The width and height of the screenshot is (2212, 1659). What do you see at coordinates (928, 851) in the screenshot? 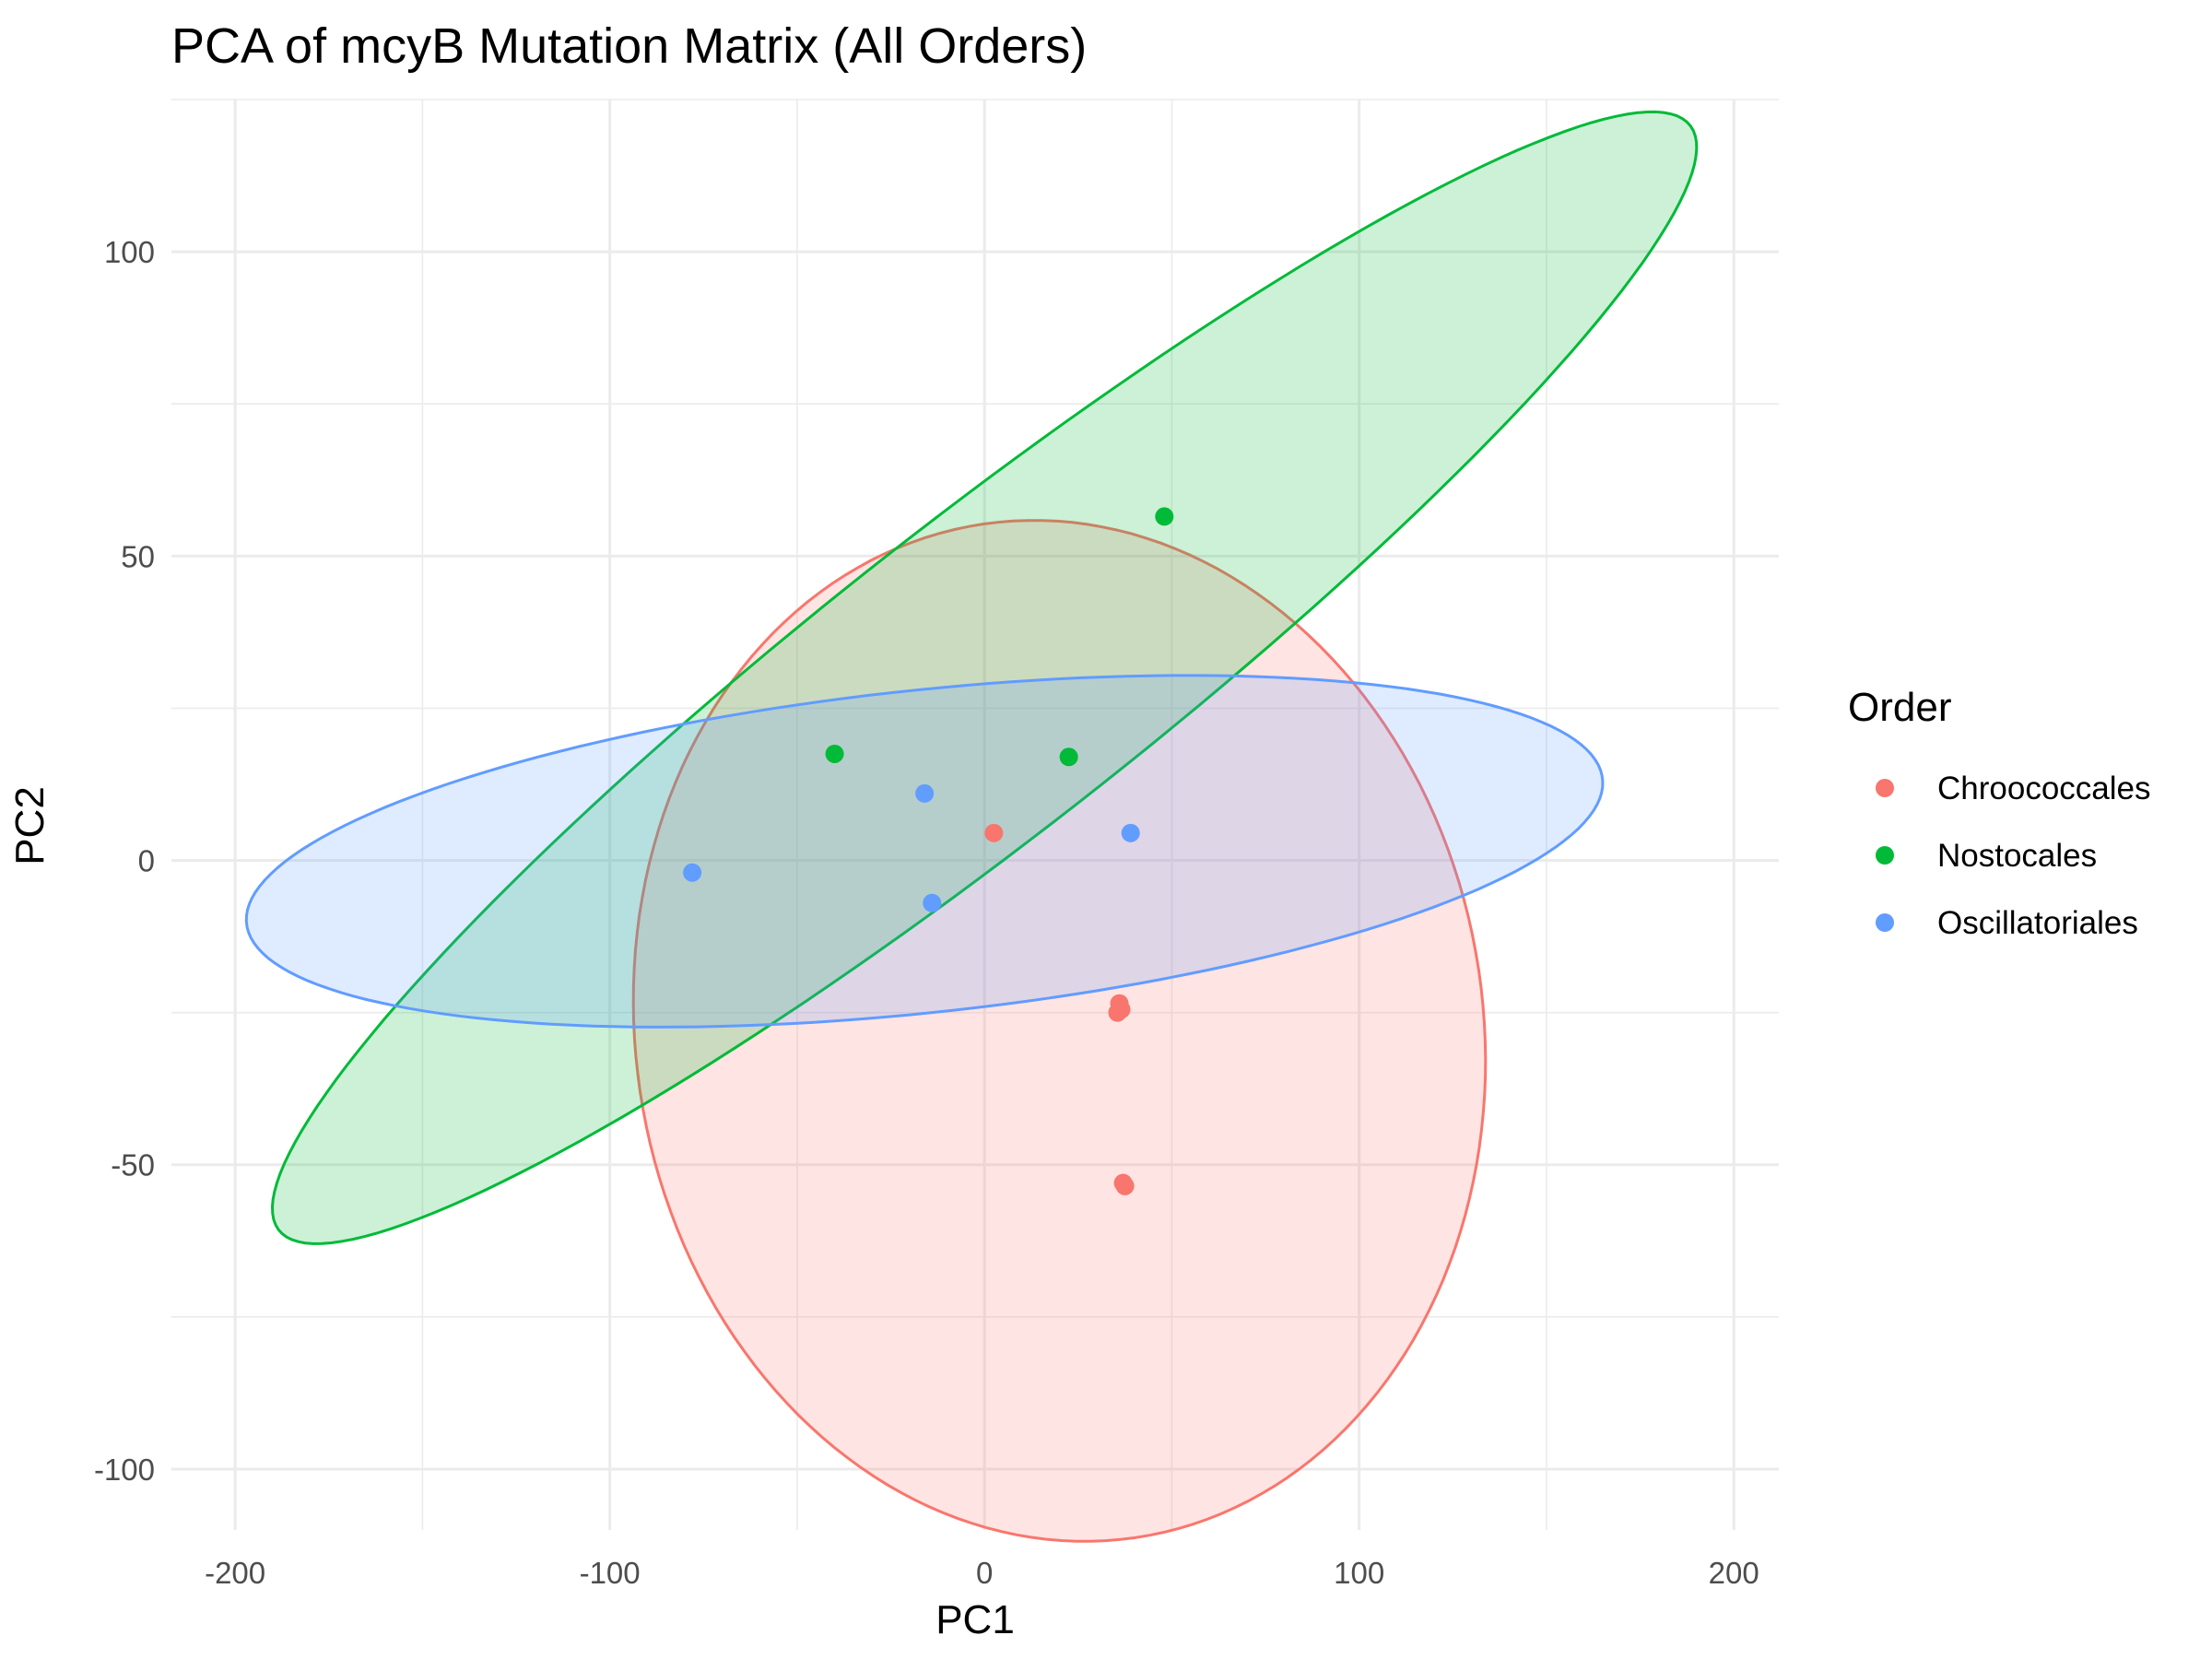
I see `point-layer` at bounding box center [928, 851].